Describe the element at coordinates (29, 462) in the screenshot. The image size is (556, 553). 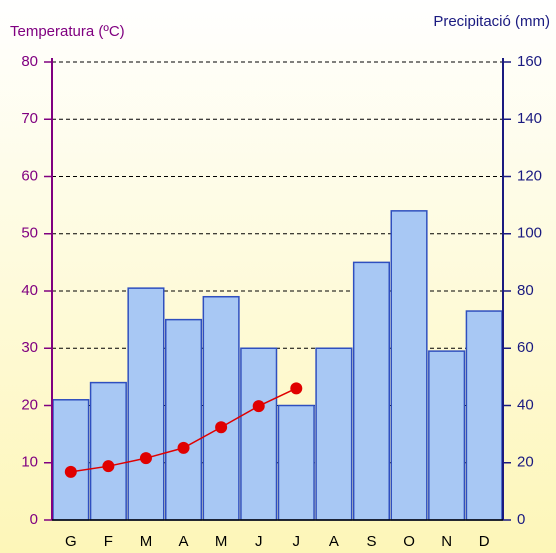
I see `y-tick-label: 10` at that location.